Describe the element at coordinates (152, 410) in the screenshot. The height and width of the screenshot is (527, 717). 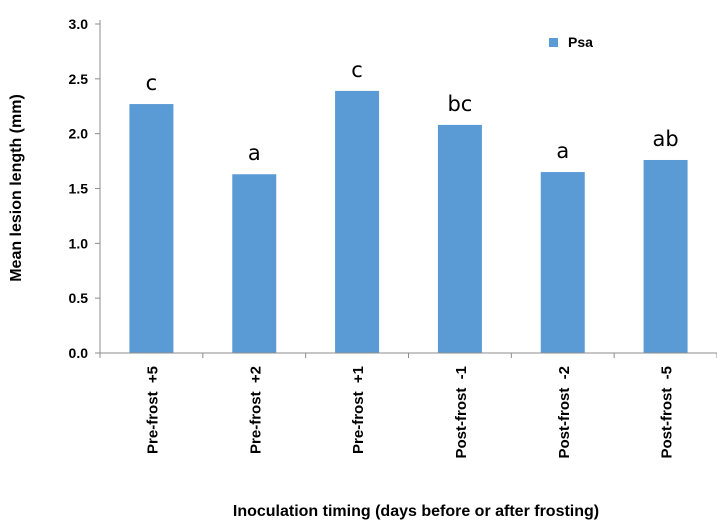
I see `x-tick-label: Pre-frost +5` at that location.